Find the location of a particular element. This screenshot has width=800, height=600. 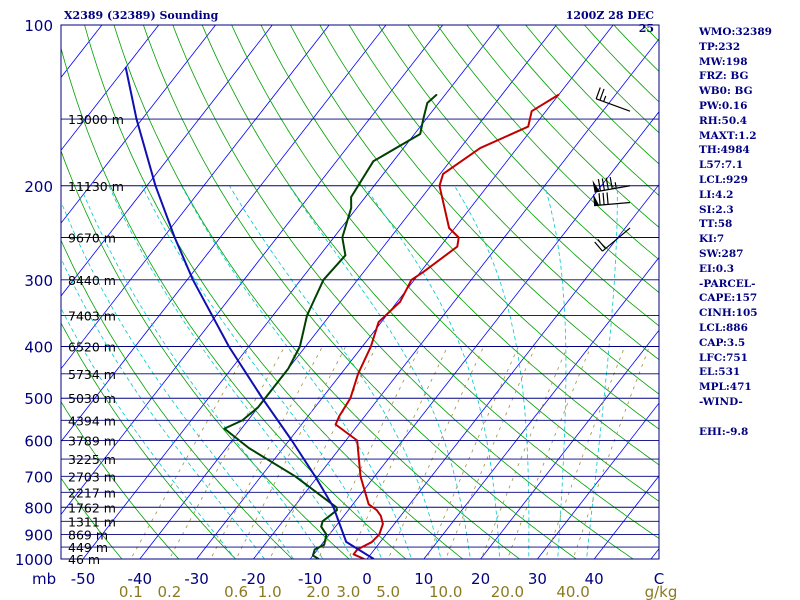

pressure-label: 400 is located at coordinates (38, 348).